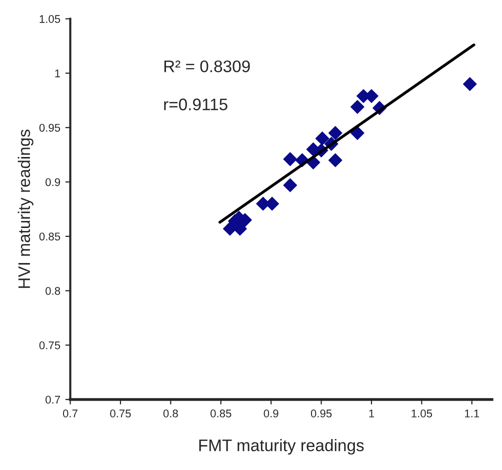 The width and height of the screenshot is (502, 470). Describe the element at coordinates (53, 290) in the screenshot. I see `y-tick-label: 0.8` at that location.